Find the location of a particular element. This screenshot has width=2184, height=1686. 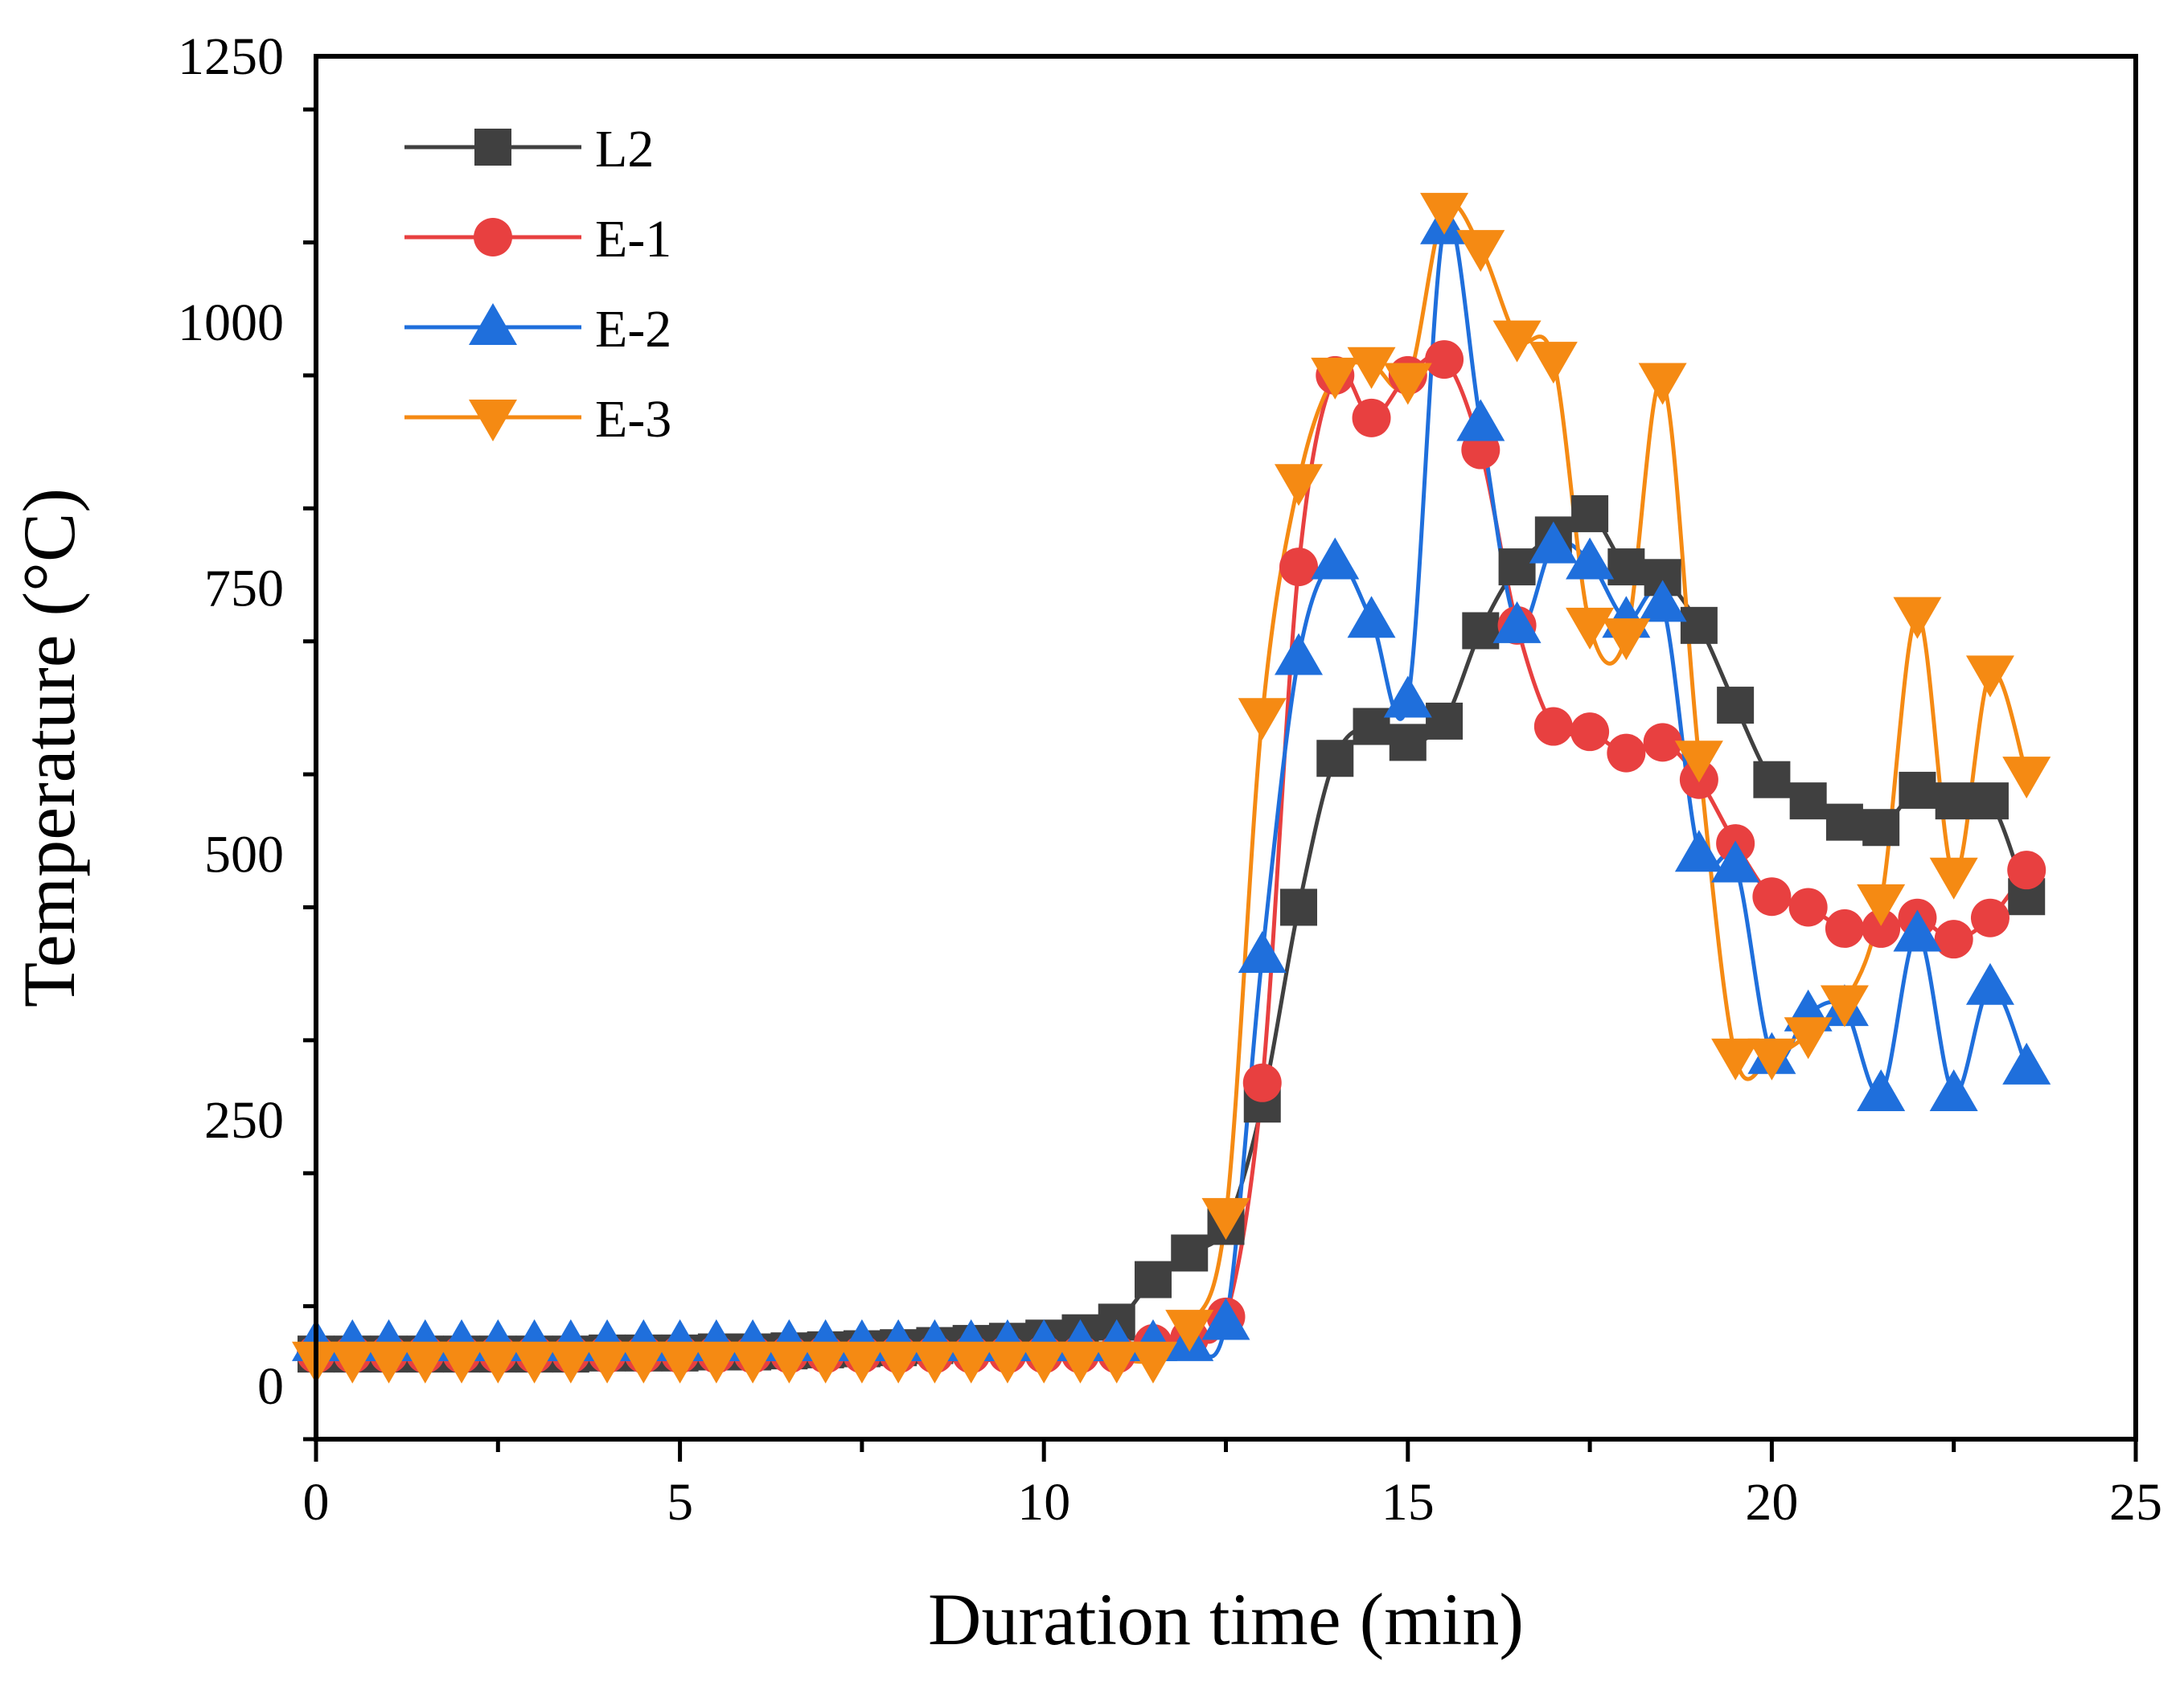

legend-label: E-2 is located at coordinates (633, 329).